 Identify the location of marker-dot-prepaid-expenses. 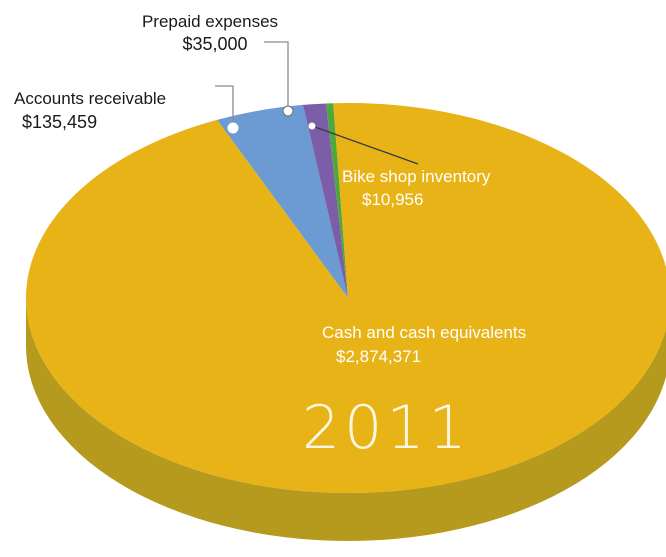
(288, 111).